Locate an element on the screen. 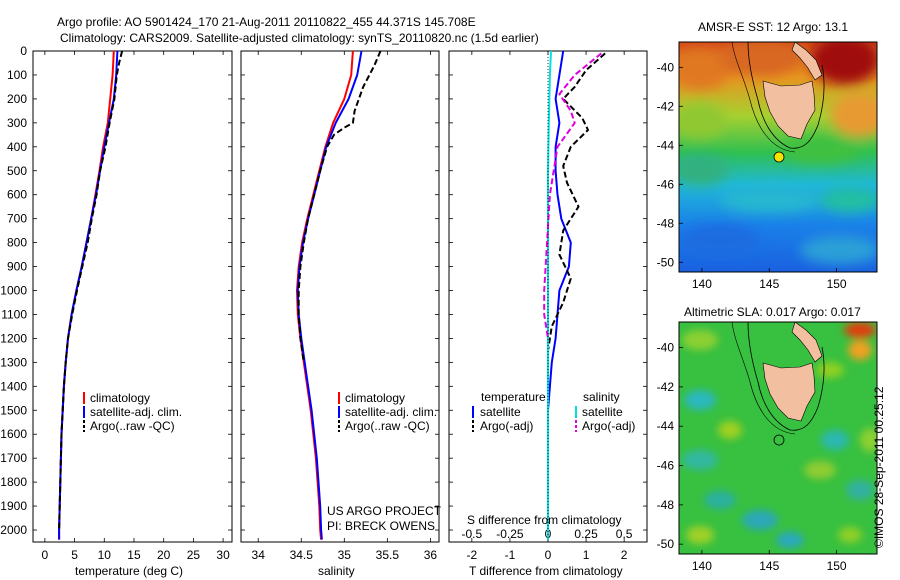  sst-map-title: AMSR-E SST: 12 Argo: 13.1 is located at coordinates (773, 27).